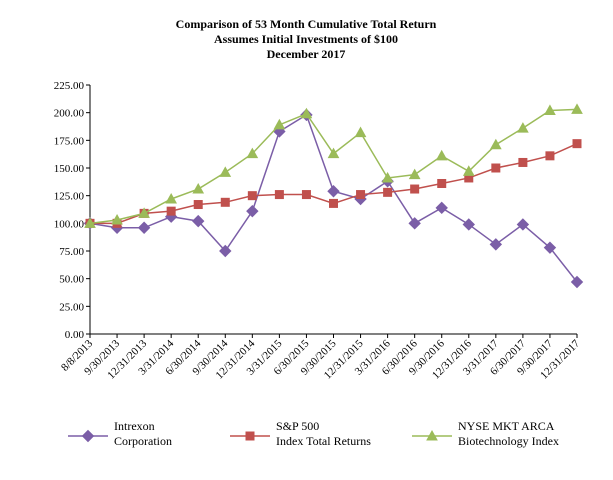 This screenshot has width=613, height=480. Describe the element at coordinates (323, 441) in the screenshot. I see `legend-label: Index Total Returns` at that location.